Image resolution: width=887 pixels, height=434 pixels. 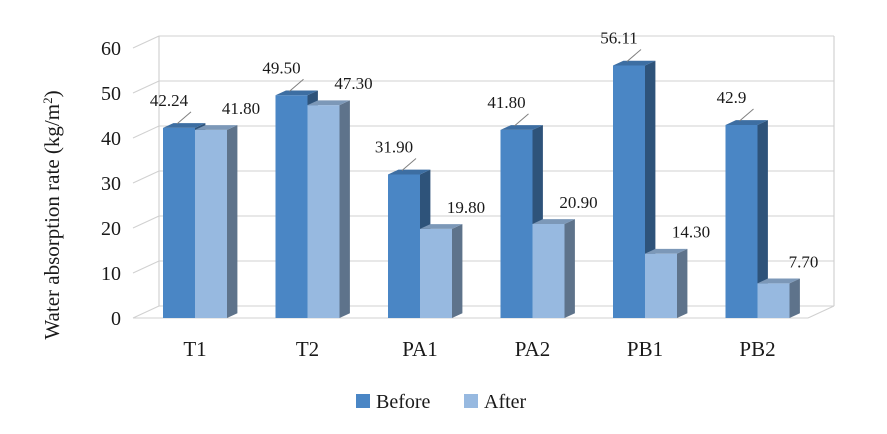 What do you see at coordinates (363, 401) in the screenshot?
I see `legend-swatch-before` at bounding box center [363, 401].